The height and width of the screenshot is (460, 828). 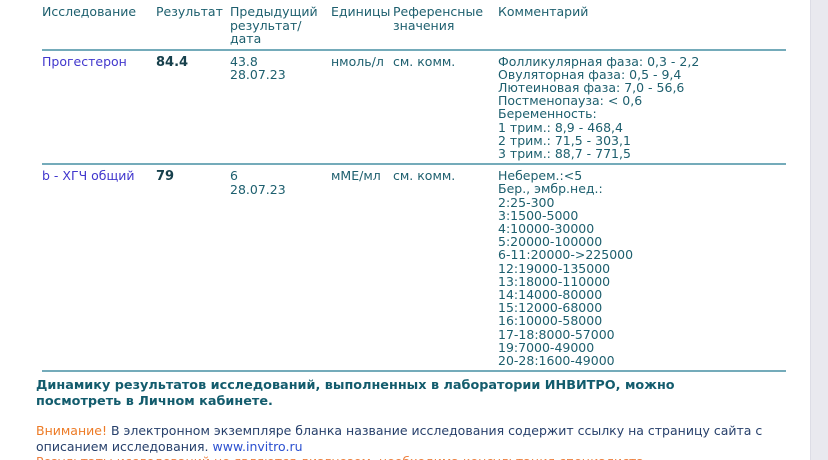 I want to click on previous-result-value: 43.8, so click(x=244, y=61).